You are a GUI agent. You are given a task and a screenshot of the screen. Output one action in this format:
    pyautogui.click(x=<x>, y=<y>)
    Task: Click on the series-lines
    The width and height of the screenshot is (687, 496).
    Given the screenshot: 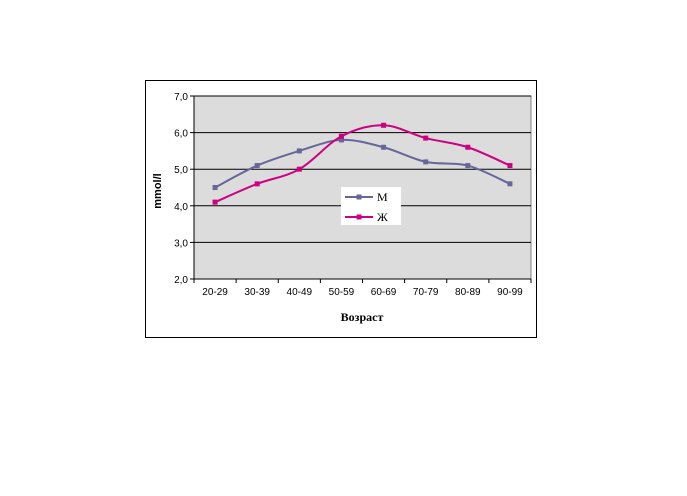 What is the action you would take?
    pyautogui.click(x=362, y=163)
    